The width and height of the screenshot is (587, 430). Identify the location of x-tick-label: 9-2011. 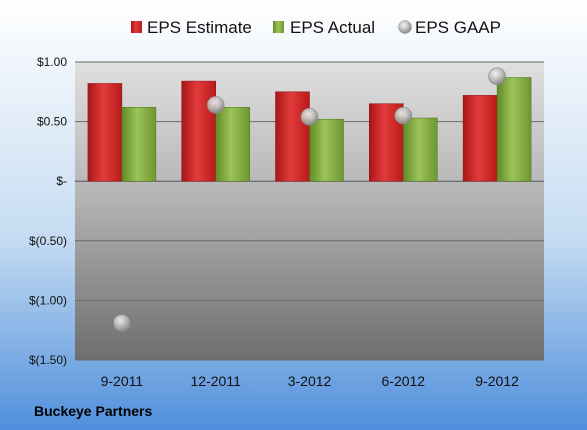
(122, 381).